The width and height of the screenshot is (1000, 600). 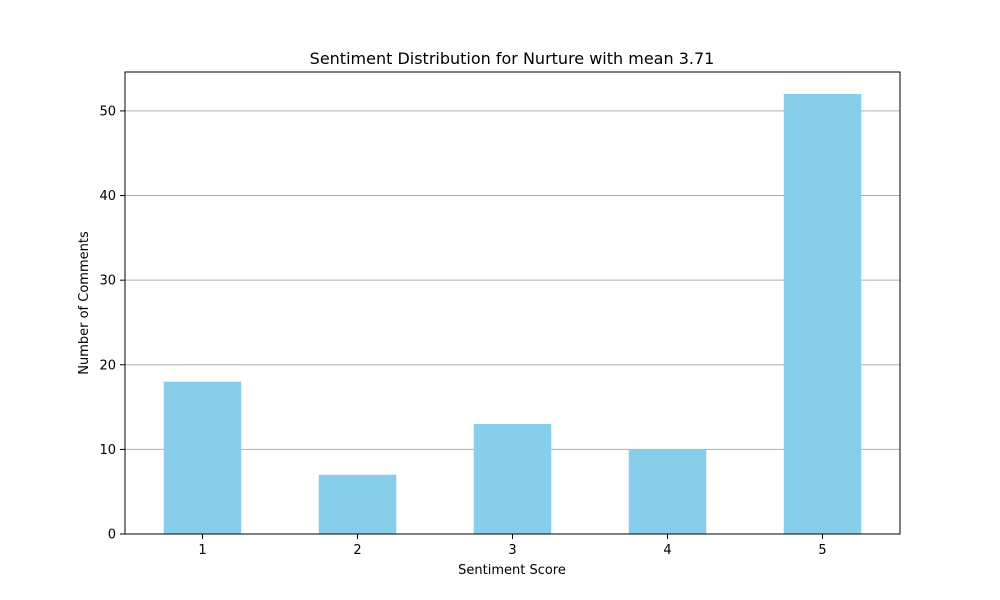 What do you see at coordinates (112, 323) in the screenshot?
I see `y-axis-ticks: 0 10 20 30 40 50` at bounding box center [112, 323].